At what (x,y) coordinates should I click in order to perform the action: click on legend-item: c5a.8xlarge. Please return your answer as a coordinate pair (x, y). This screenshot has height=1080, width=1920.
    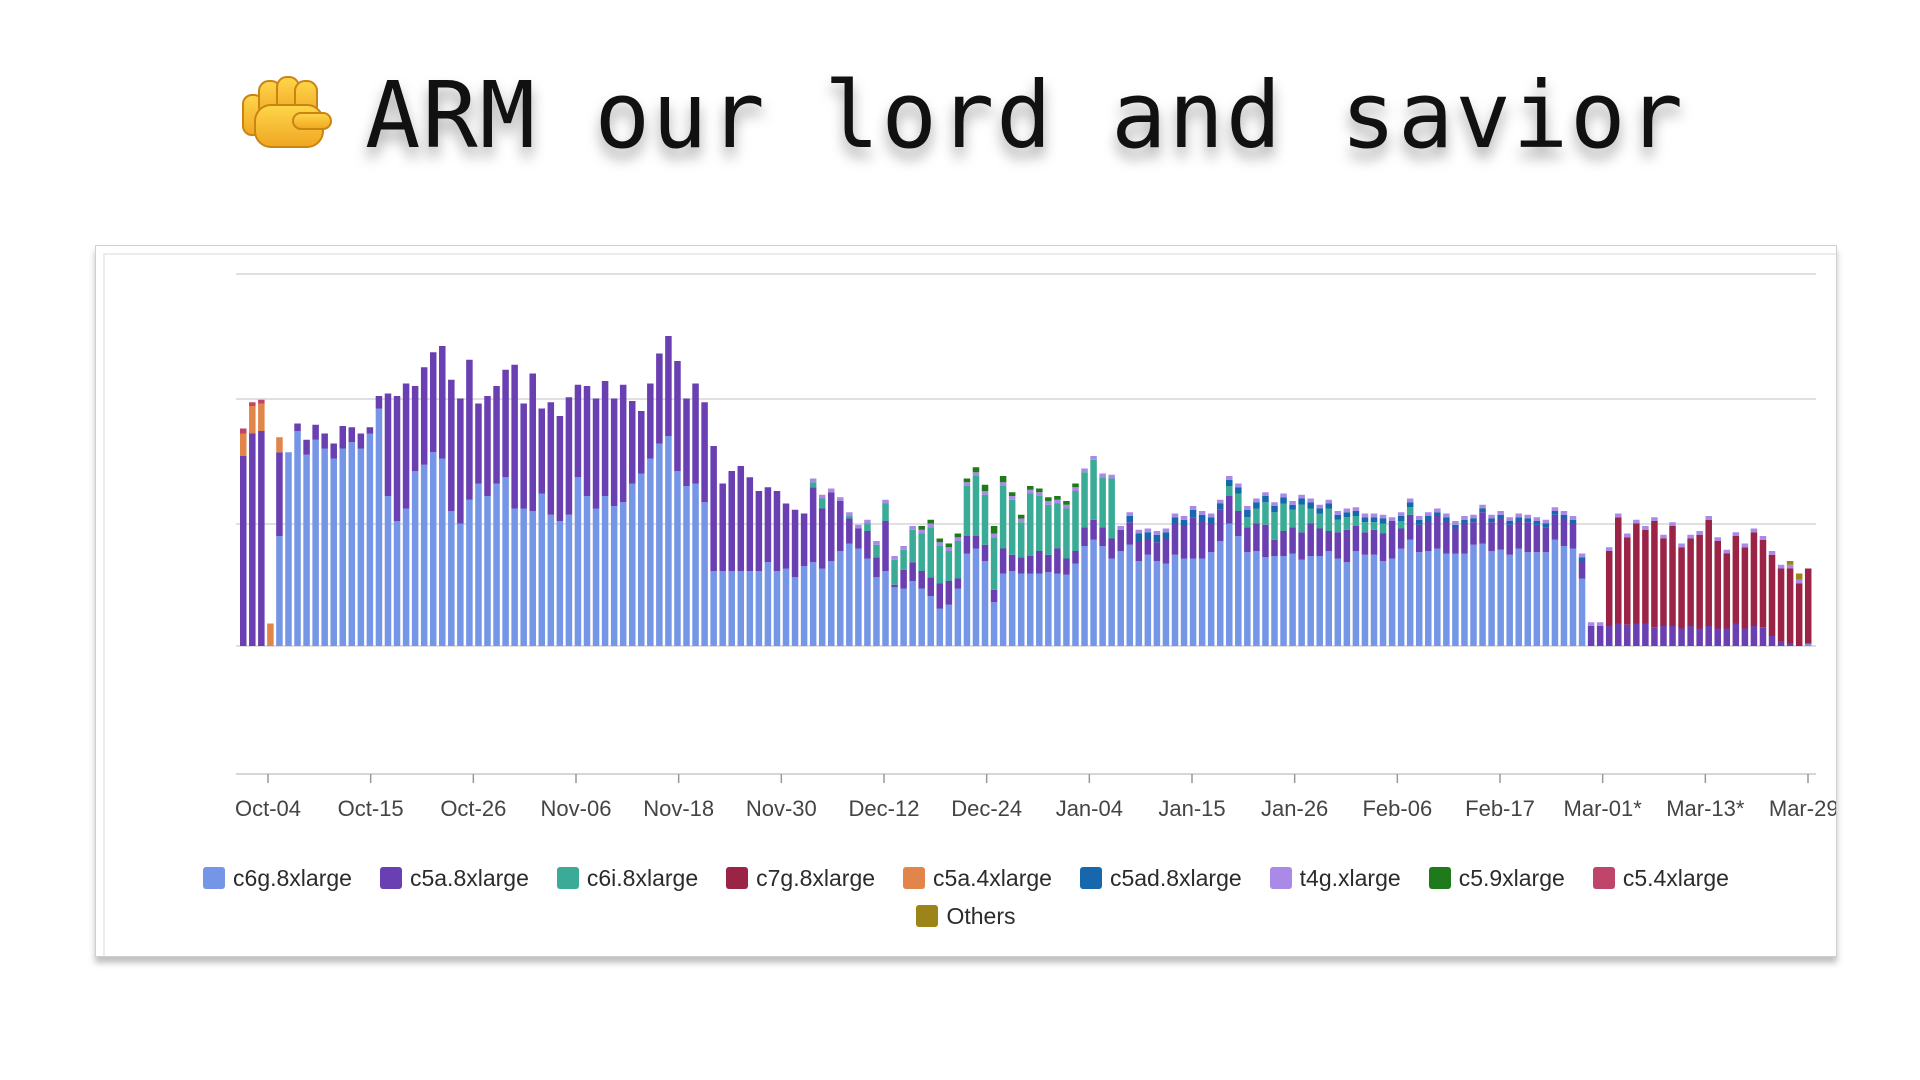
    Looking at the image, I should click on (454, 878).